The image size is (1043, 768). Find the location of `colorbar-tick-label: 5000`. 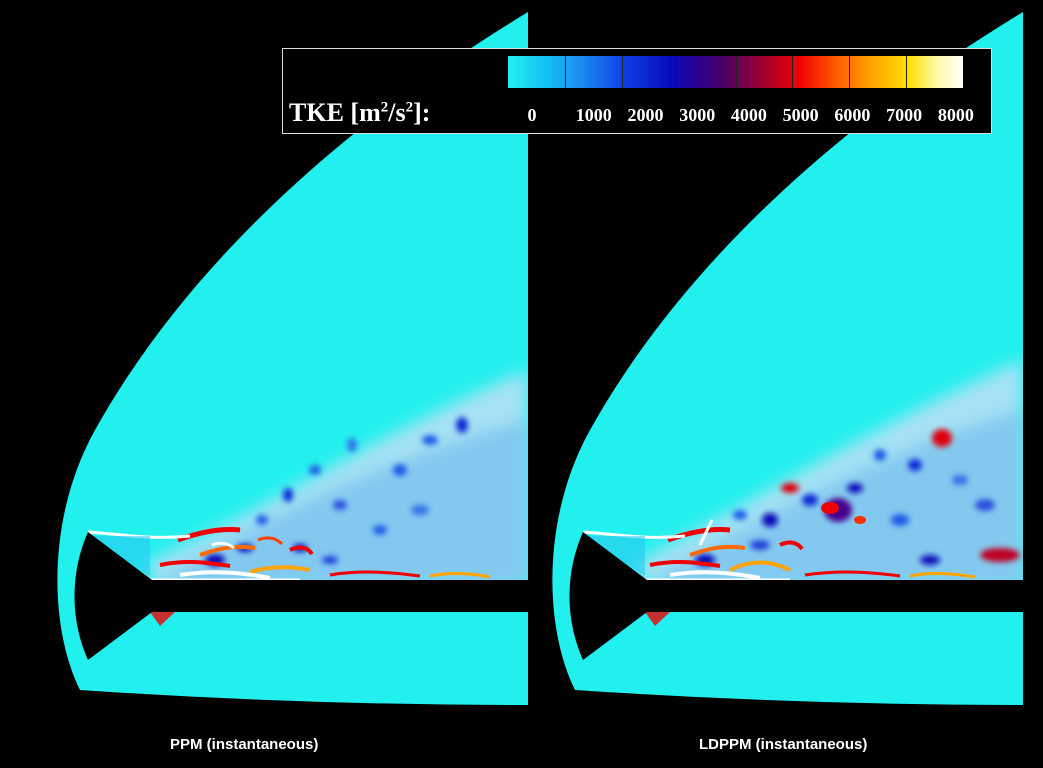

colorbar-tick-label: 5000 is located at coordinates (800, 115).